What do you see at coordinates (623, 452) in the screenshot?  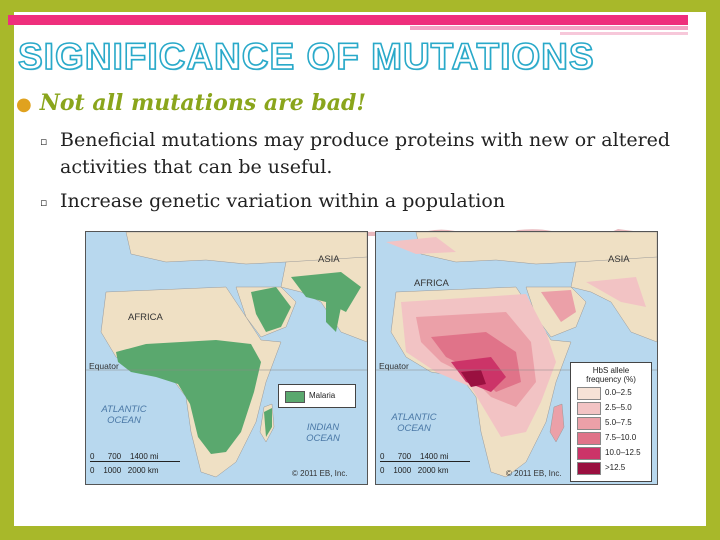 I see `hbs-legend-label: 10.0–12.5` at bounding box center [623, 452].